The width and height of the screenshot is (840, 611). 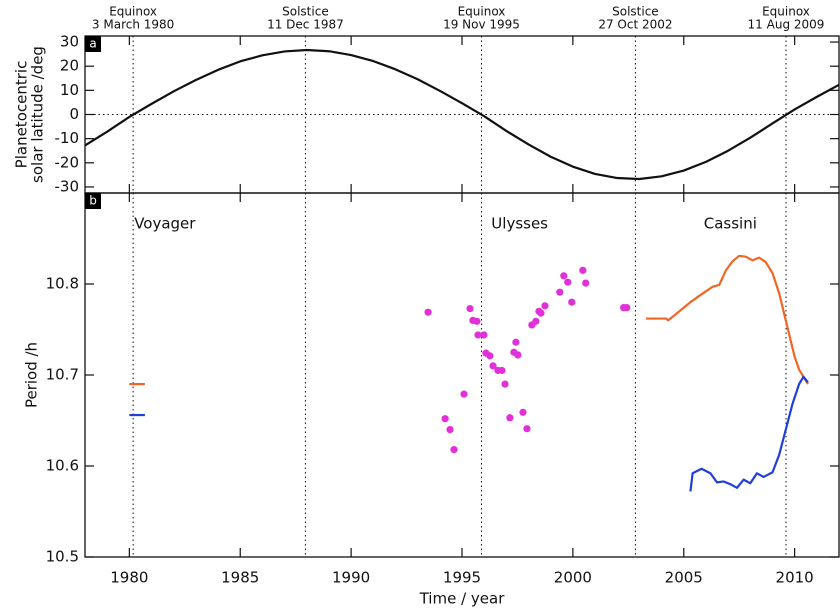 I want to click on y-tick-label: 0, so click(x=74, y=114).